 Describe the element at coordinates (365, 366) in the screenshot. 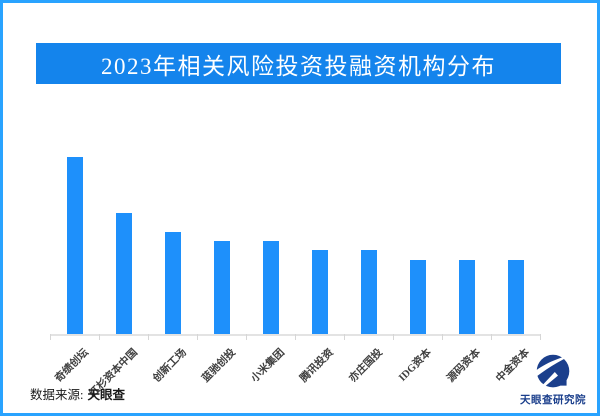

I see `x-axis-label: 亦庄国投` at that location.